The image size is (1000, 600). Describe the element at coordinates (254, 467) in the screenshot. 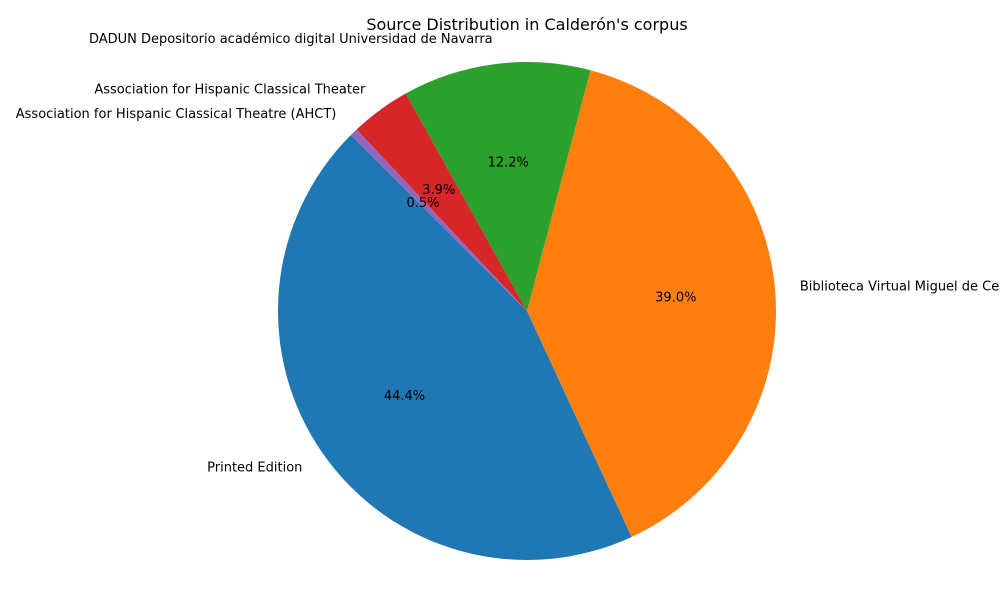

I see `slice-category-label: Printed Edition` at that location.